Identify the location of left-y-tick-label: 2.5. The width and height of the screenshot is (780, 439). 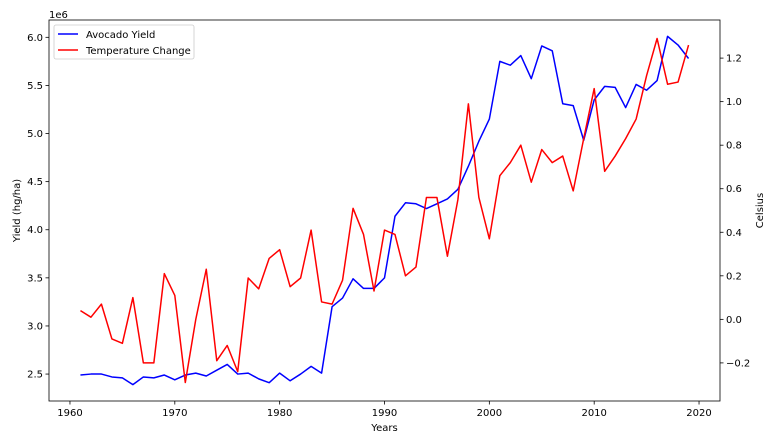
(35, 375).